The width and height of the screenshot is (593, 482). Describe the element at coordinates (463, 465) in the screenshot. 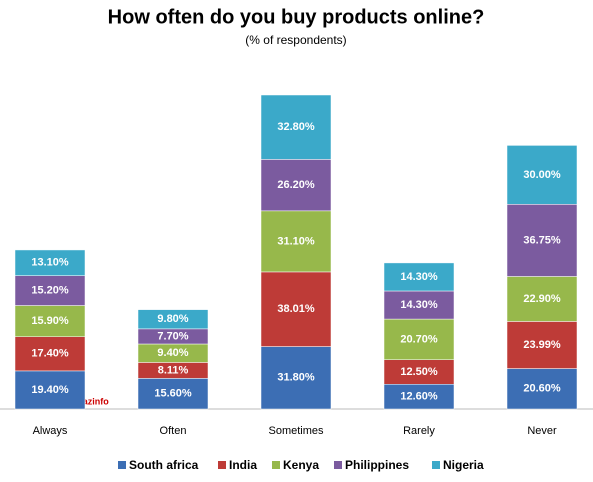

I see `legend-label: Nigeria` at that location.